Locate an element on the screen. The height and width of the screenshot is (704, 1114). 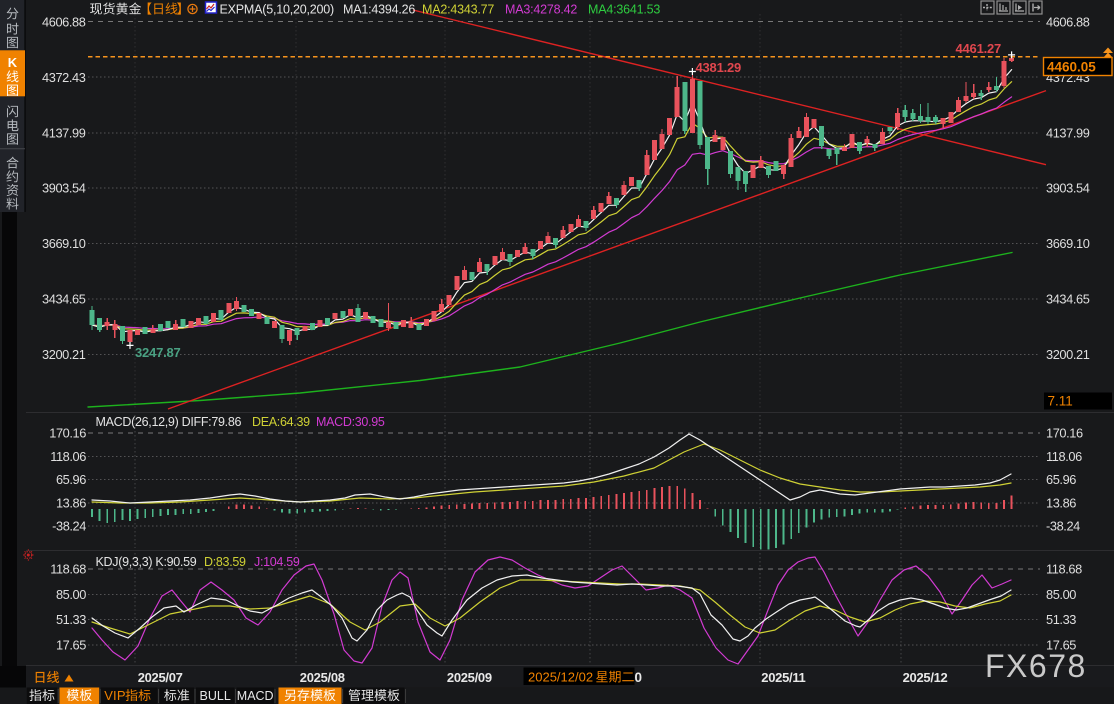
svg-text: DEA:64.39 is located at coordinates (281, 422).